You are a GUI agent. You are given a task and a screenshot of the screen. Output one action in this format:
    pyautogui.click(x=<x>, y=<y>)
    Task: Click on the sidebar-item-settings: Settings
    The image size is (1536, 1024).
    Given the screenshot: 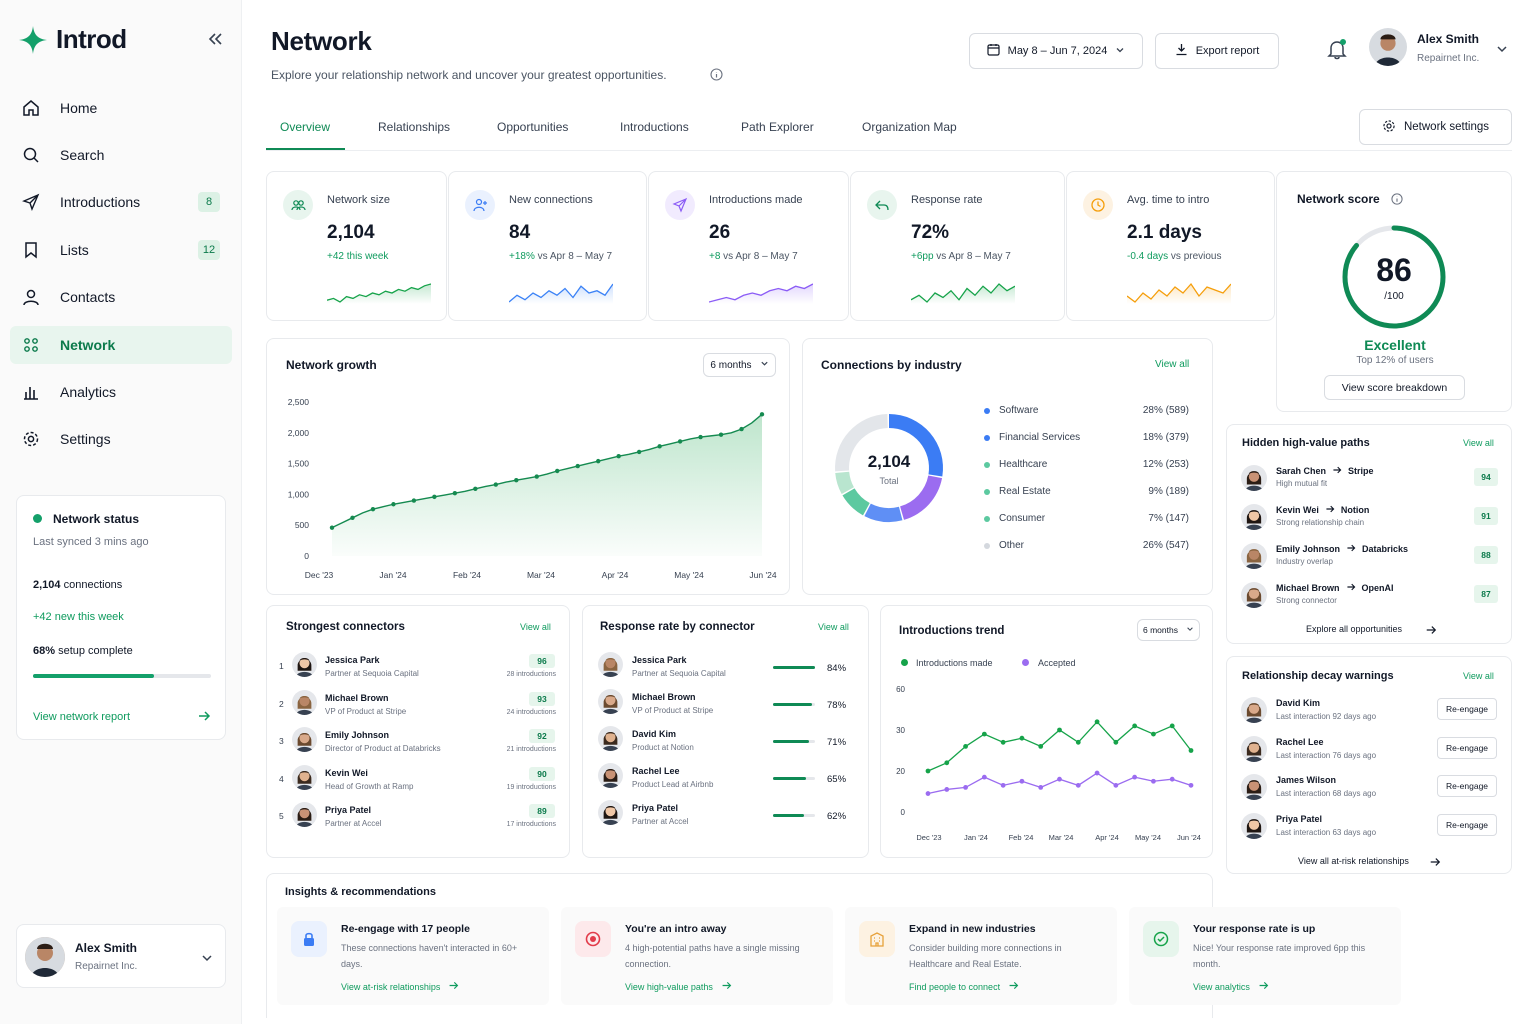 What is the action you would take?
    pyautogui.click(x=121, y=439)
    